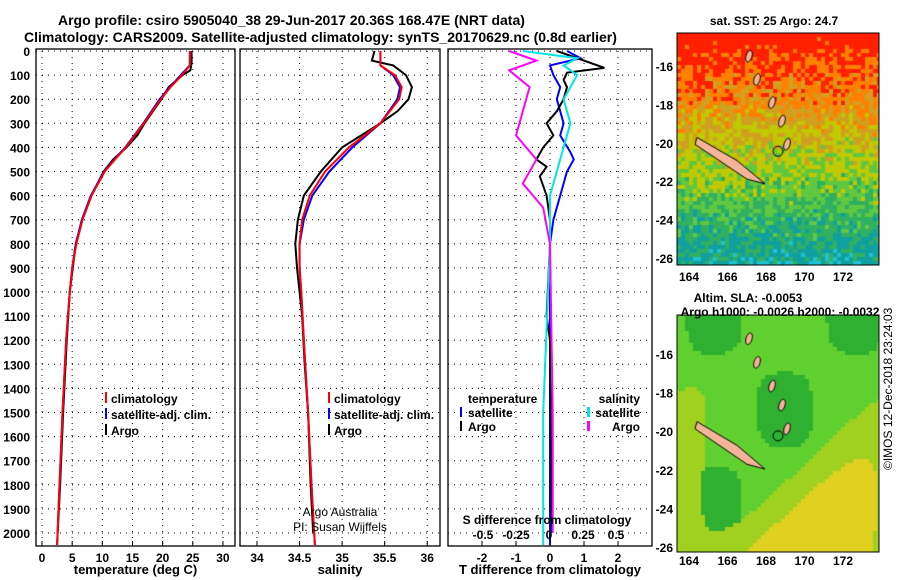  What do you see at coordinates (16, 462) in the screenshot?
I see `depth-tick-label: 1700` at bounding box center [16, 462].